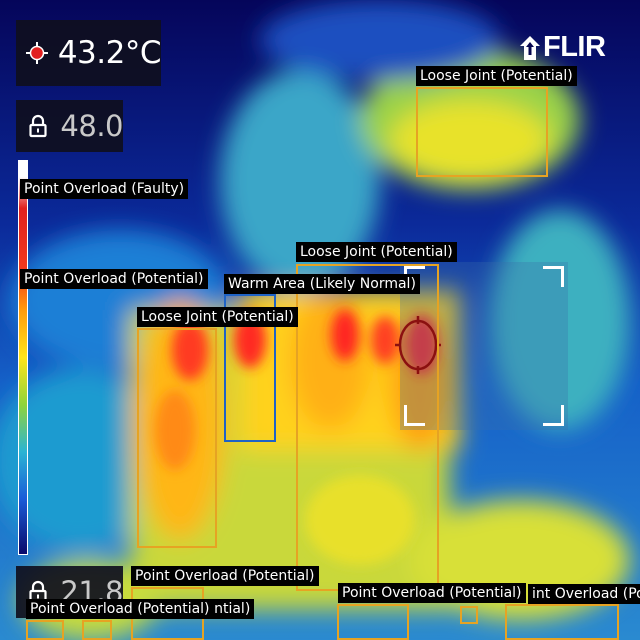 This screenshot has height=640, width=640. What do you see at coordinates (322, 284) in the screenshot?
I see `detection-label: Warm Area (Likely Normal)` at bounding box center [322, 284].